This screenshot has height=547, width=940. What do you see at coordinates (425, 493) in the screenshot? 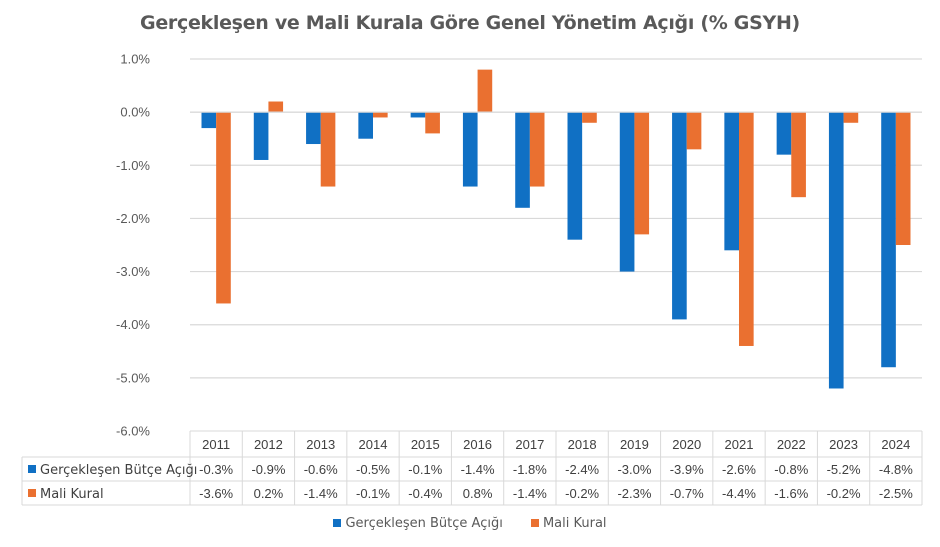
I see `table-cell-value: -0.4%` at bounding box center [425, 493].